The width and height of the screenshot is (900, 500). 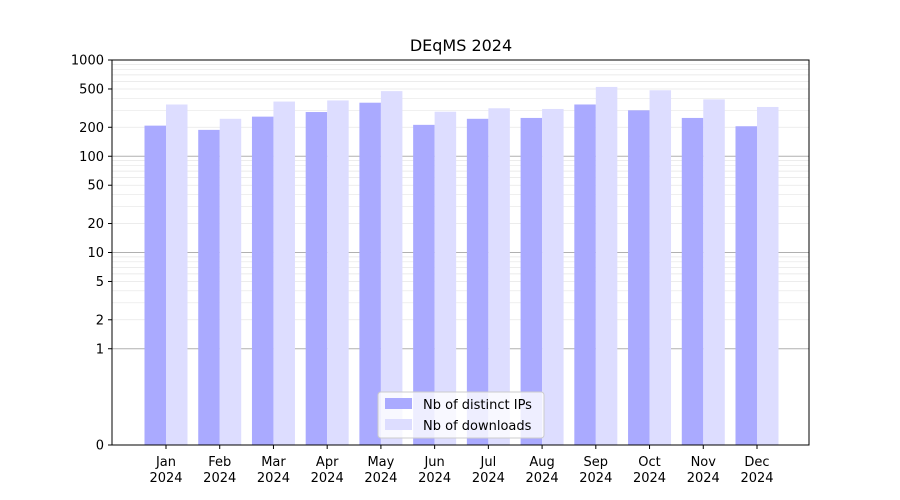 What do you see at coordinates (703, 470) in the screenshot?
I see `x-tick-label: Nov 2024` at bounding box center [703, 470].